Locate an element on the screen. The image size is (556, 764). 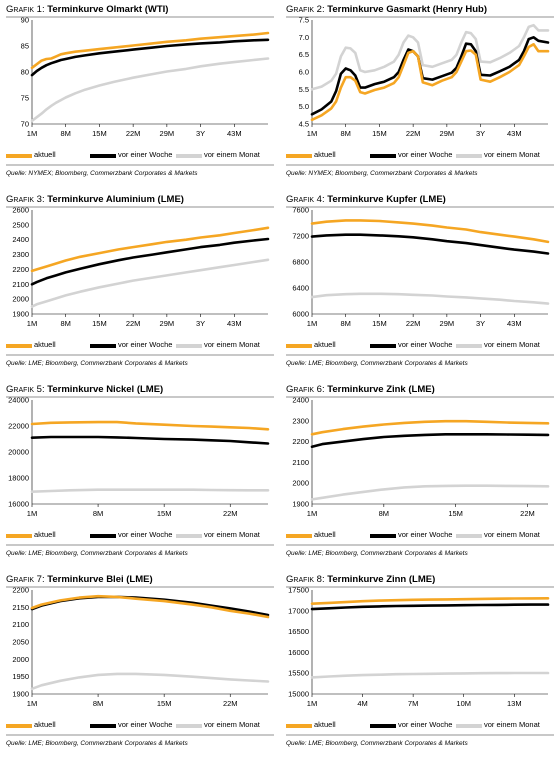
line-chart: 1900 2000 2100 2200 2300 2400 1M 8M 15M 22M is located at coordinates (421, 457).